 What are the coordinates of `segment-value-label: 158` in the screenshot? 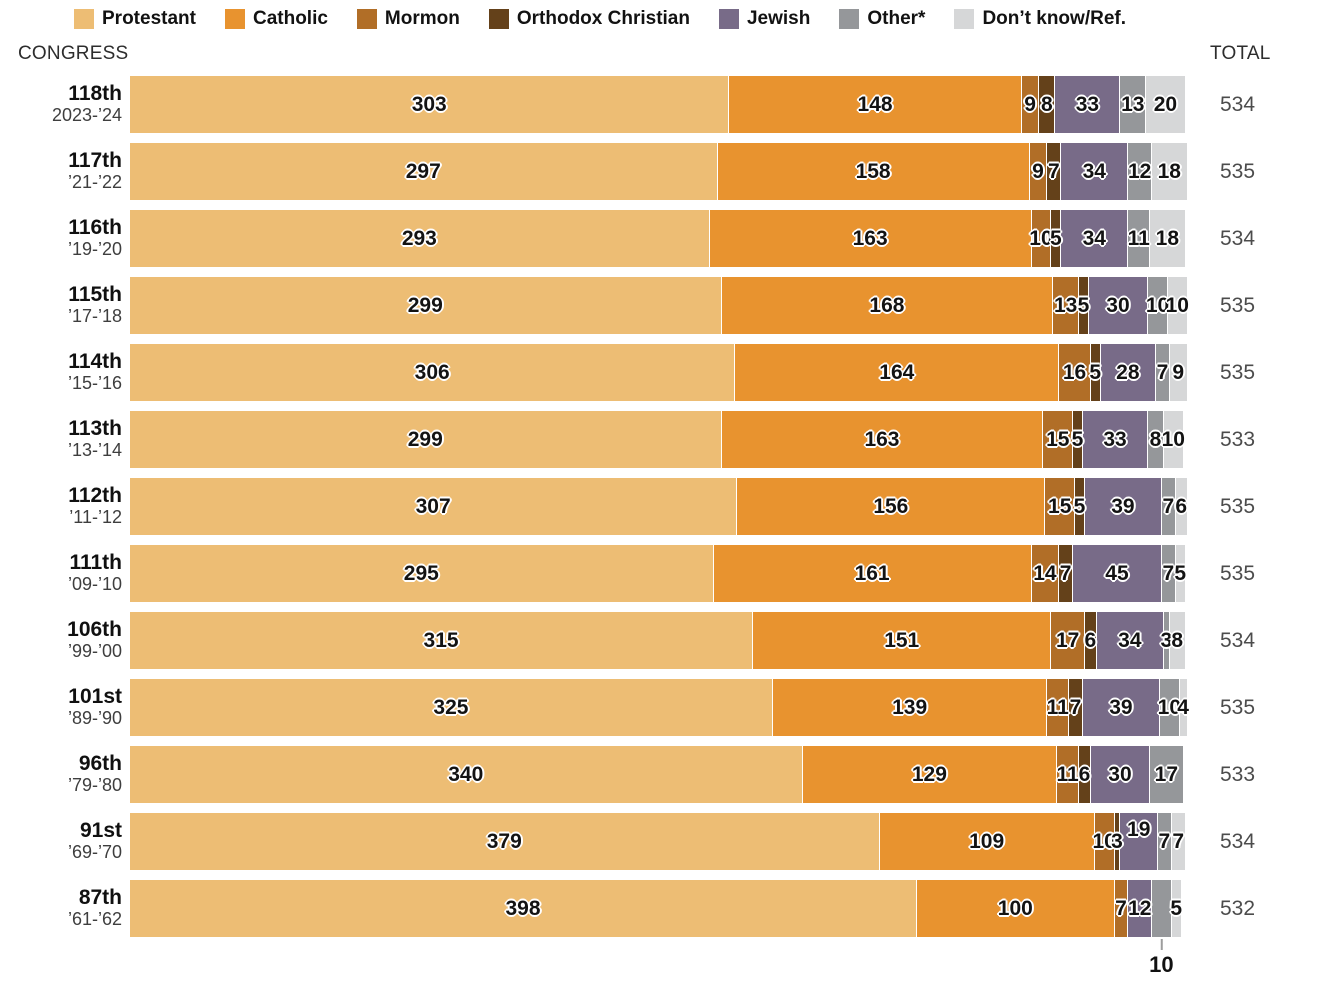 It's located at (873, 171).